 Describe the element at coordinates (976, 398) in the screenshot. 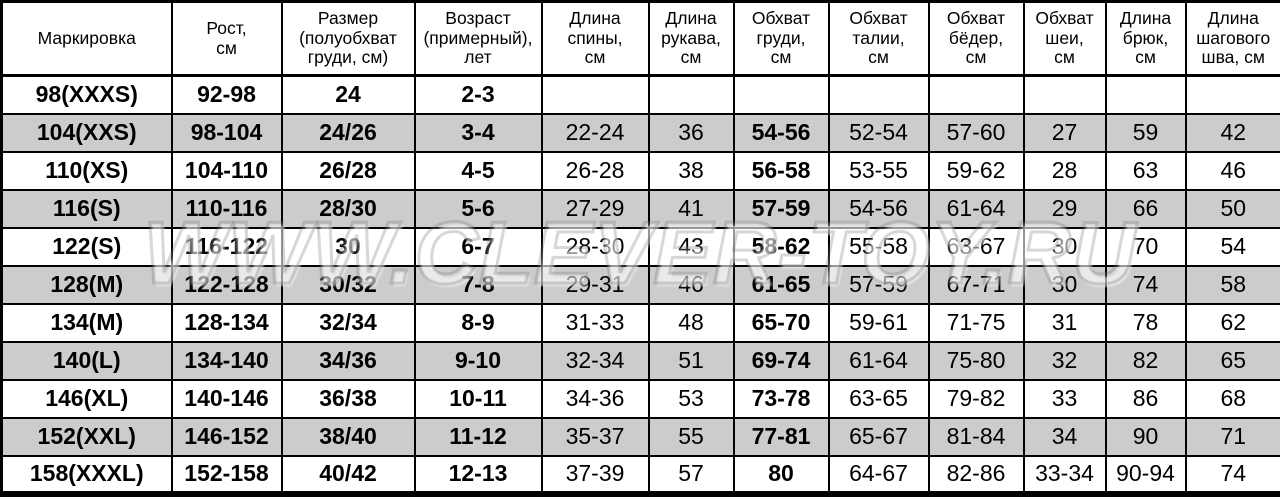

I see `table-cell: 79-82` at that location.